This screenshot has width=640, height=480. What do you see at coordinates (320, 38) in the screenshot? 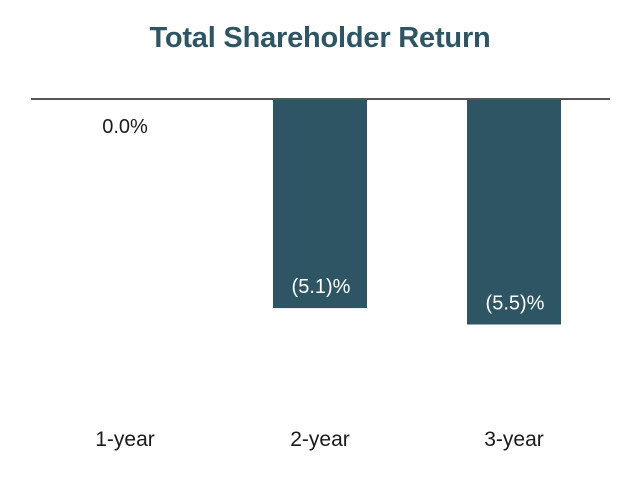
I see `chart-title: Total Shareholder Return` at bounding box center [320, 38].